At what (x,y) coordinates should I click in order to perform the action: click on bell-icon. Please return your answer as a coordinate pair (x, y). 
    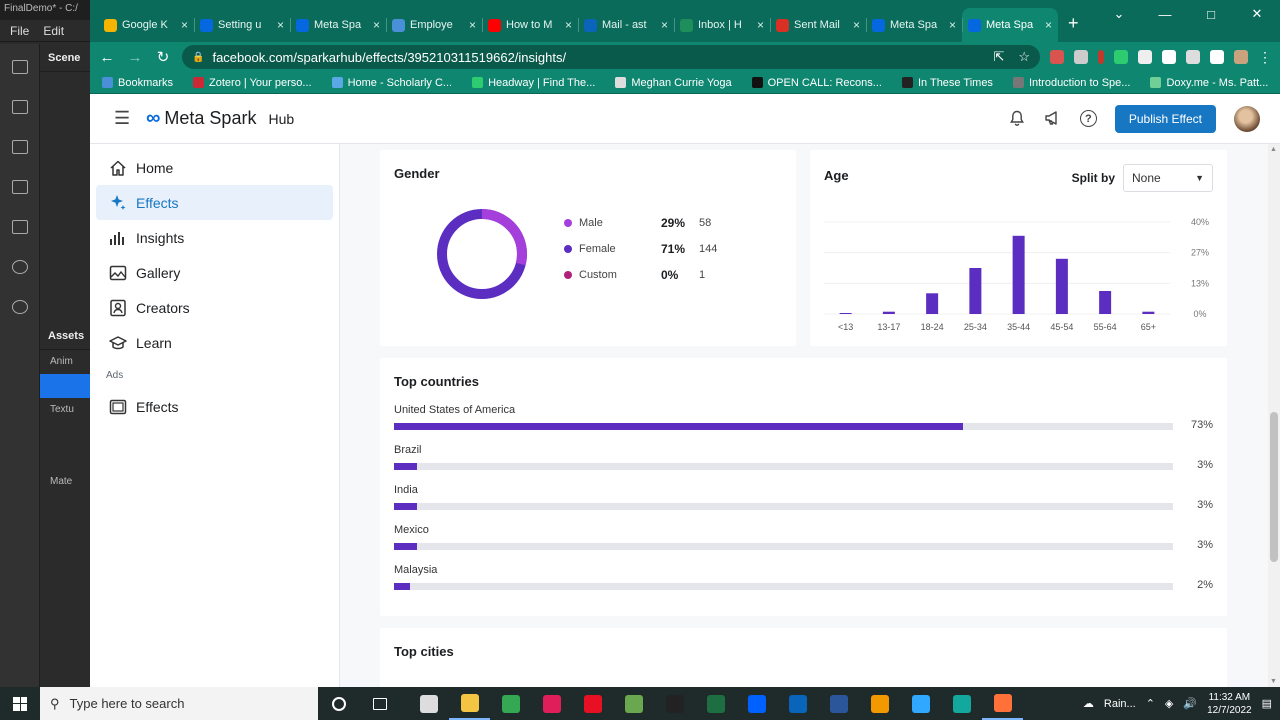
    Looking at the image, I should click on (1017, 119).